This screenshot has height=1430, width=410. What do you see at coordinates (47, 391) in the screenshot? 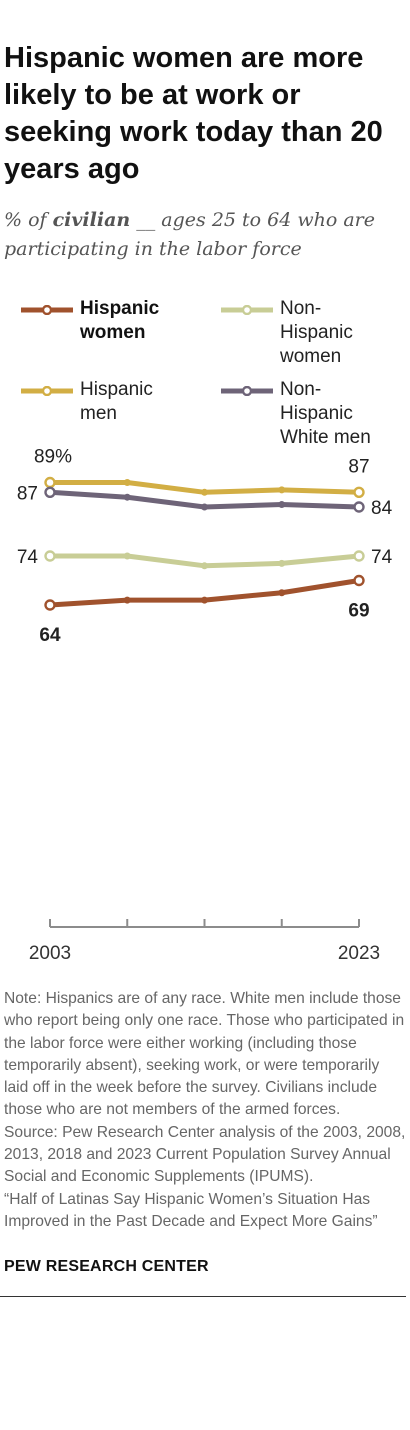
I see `legend-swatch-hispanic-men` at bounding box center [47, 391].